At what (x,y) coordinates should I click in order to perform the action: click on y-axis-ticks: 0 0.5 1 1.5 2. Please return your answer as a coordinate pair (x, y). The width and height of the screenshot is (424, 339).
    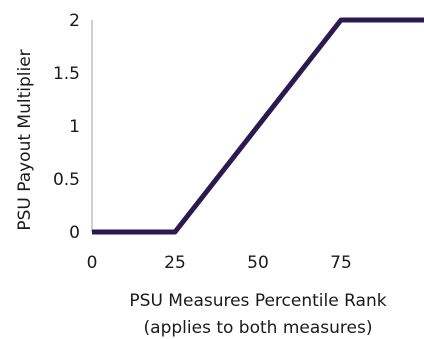
    Looking at the image, I should click on (66, 127).